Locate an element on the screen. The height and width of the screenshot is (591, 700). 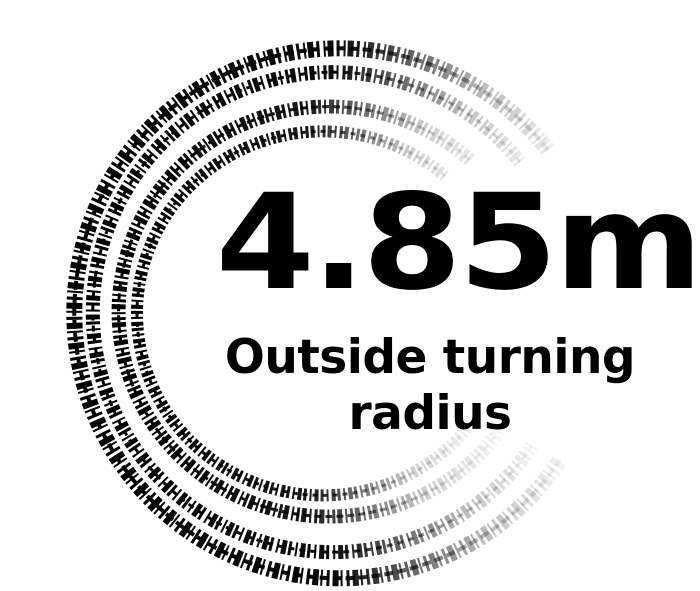
turning-radius-label: Outside turning radius is located at coordinates (430, 386).